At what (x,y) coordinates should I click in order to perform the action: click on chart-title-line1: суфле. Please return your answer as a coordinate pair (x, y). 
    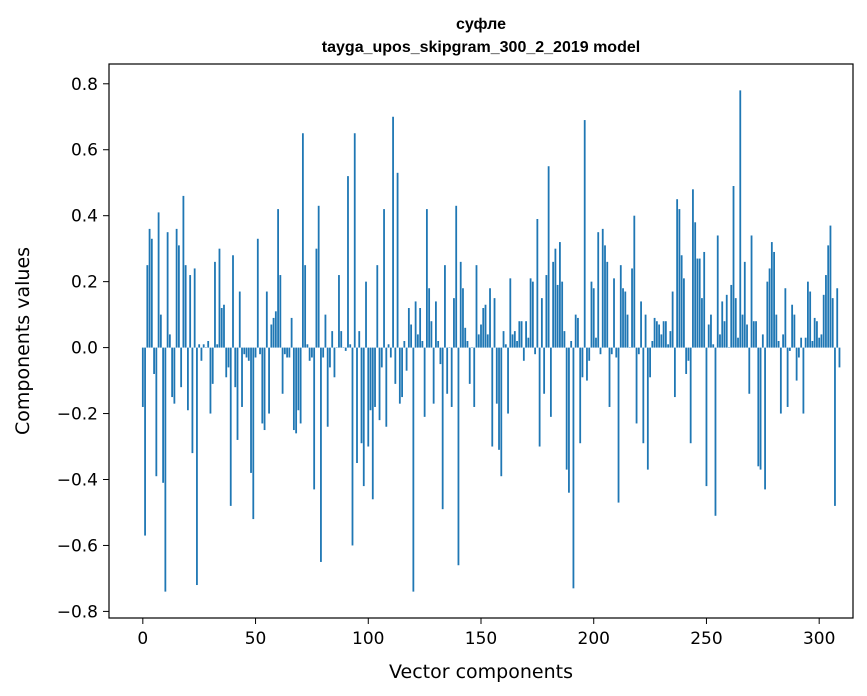
    Looking at the image, I should click on (481, 24).